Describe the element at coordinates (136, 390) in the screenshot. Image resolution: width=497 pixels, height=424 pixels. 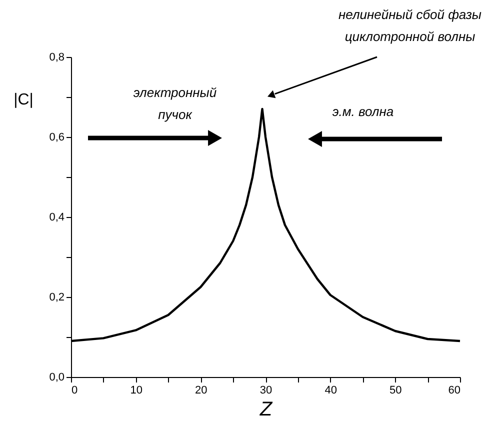
I see `x-tick-label: 10` at that location.